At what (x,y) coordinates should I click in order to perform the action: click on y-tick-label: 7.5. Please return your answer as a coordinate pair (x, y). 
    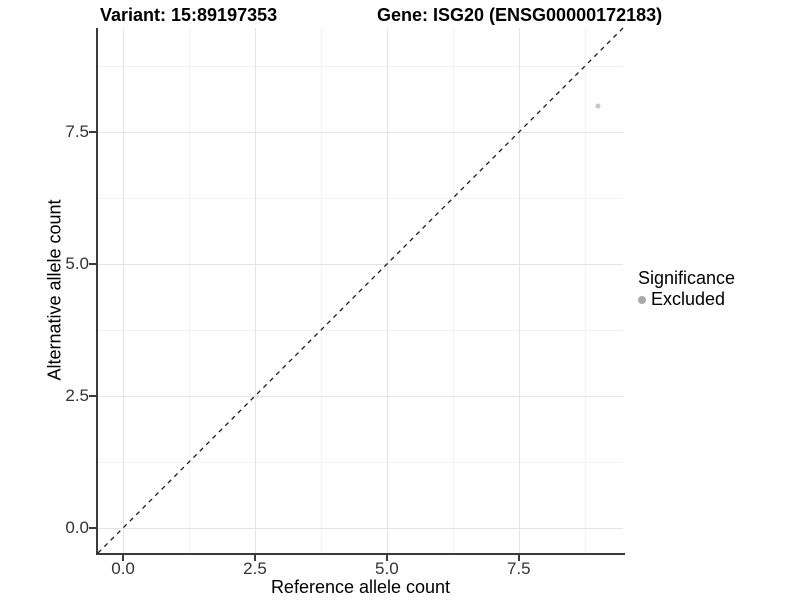
    Looking at the image, I should click on (77, 132).